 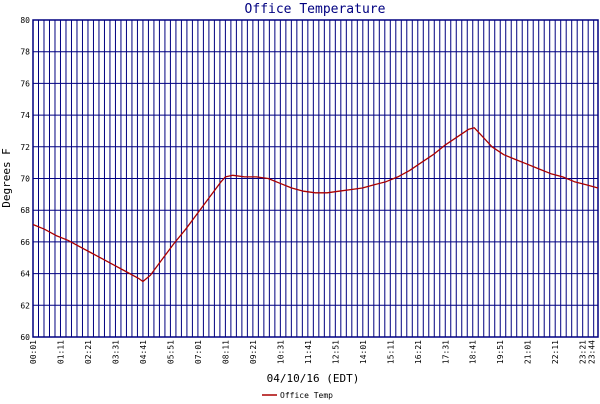 I want to click on y-tick-label: 66, so click(x=25, y=242).